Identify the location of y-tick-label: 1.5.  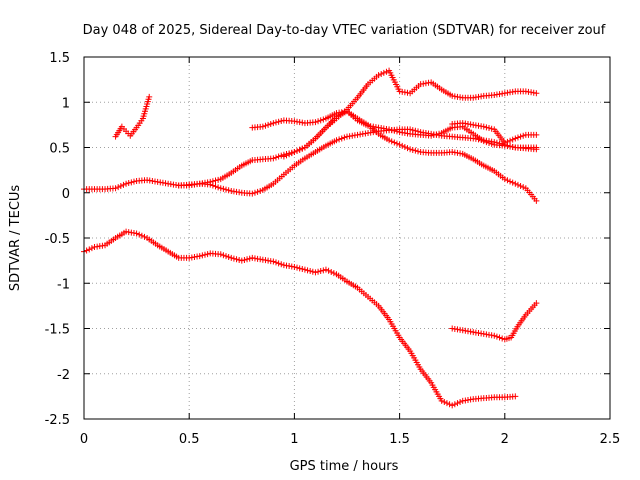
(59, 58).